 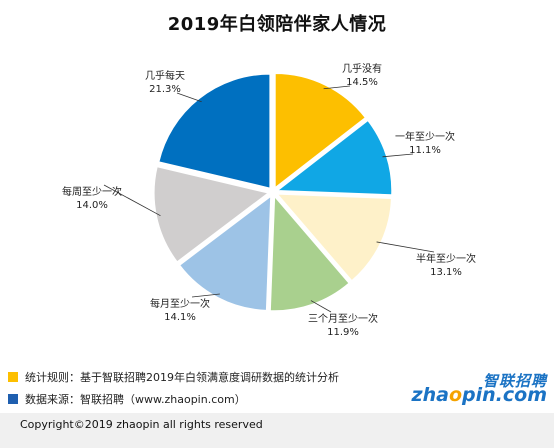 I want to click on zhaopin-logo: 智联招聘 zhaopin.com, so click(x=479, y=389).